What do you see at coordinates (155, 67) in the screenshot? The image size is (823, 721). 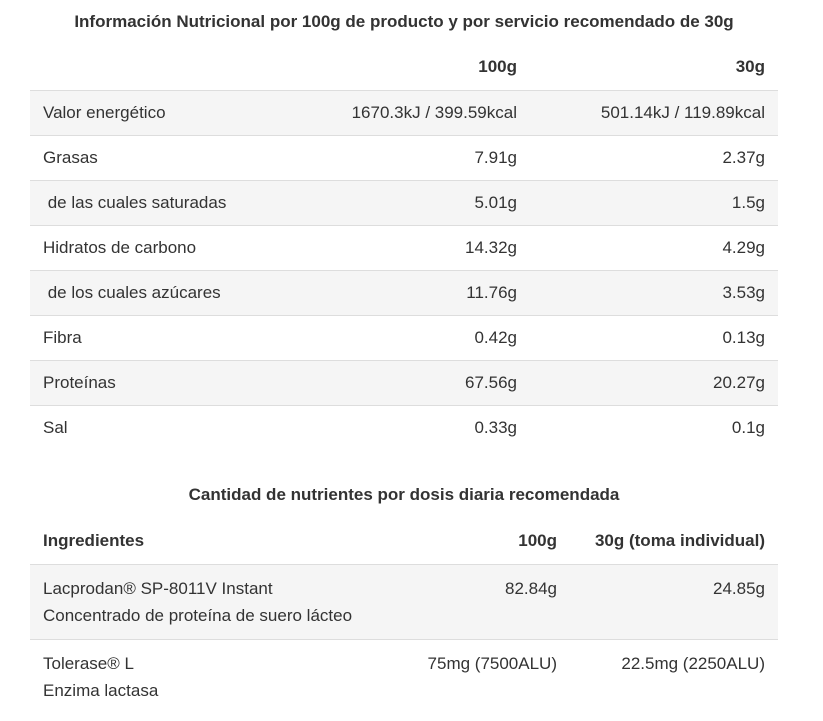 I see `nutrition-header-name` at bounding box center [155, 67].